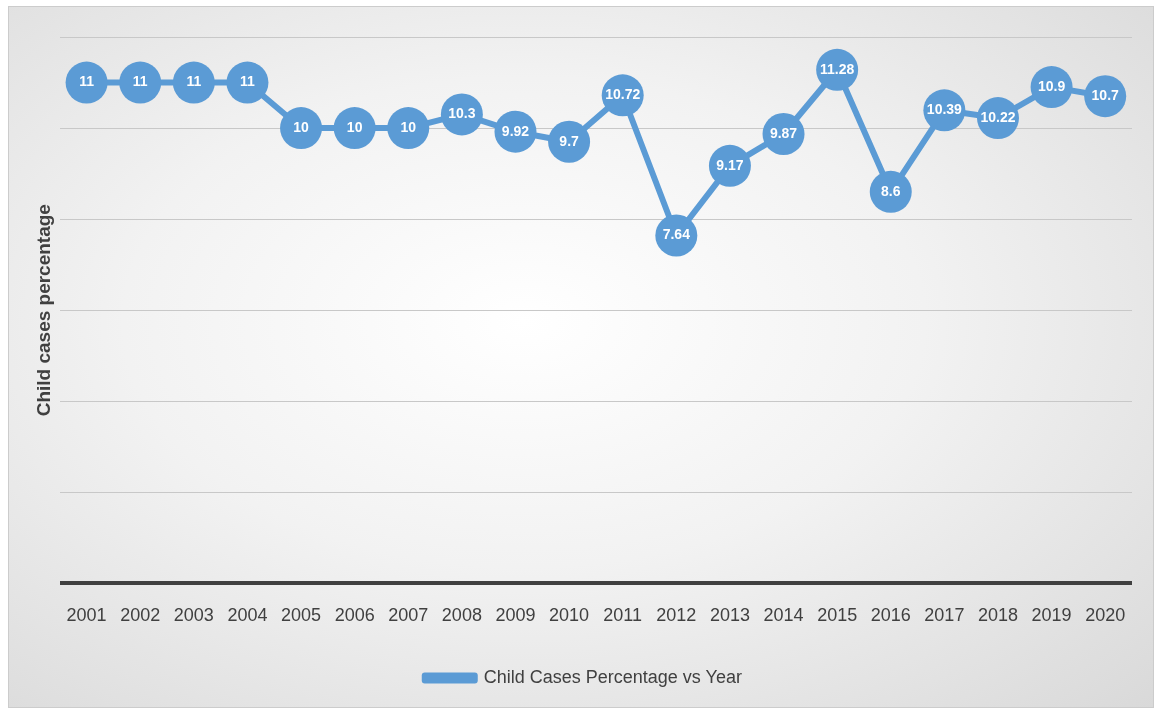  Describe the element at coordinates (944, 615) in the screenshot. I see `x-tick-label: 2017` at that location.